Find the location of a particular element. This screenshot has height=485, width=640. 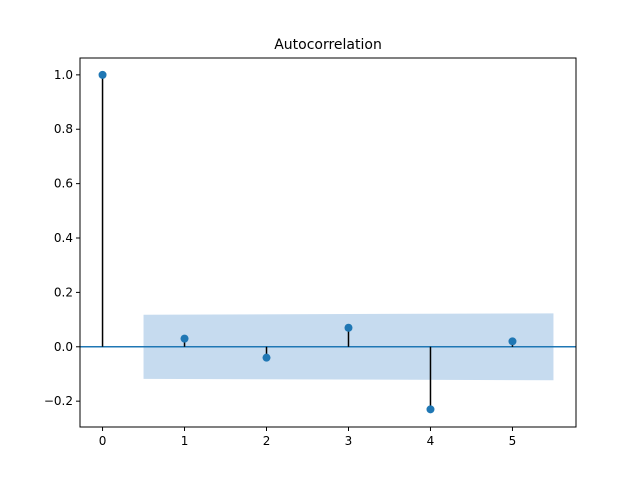

x-tick-label: 3 is located at coordinates (349, 441).